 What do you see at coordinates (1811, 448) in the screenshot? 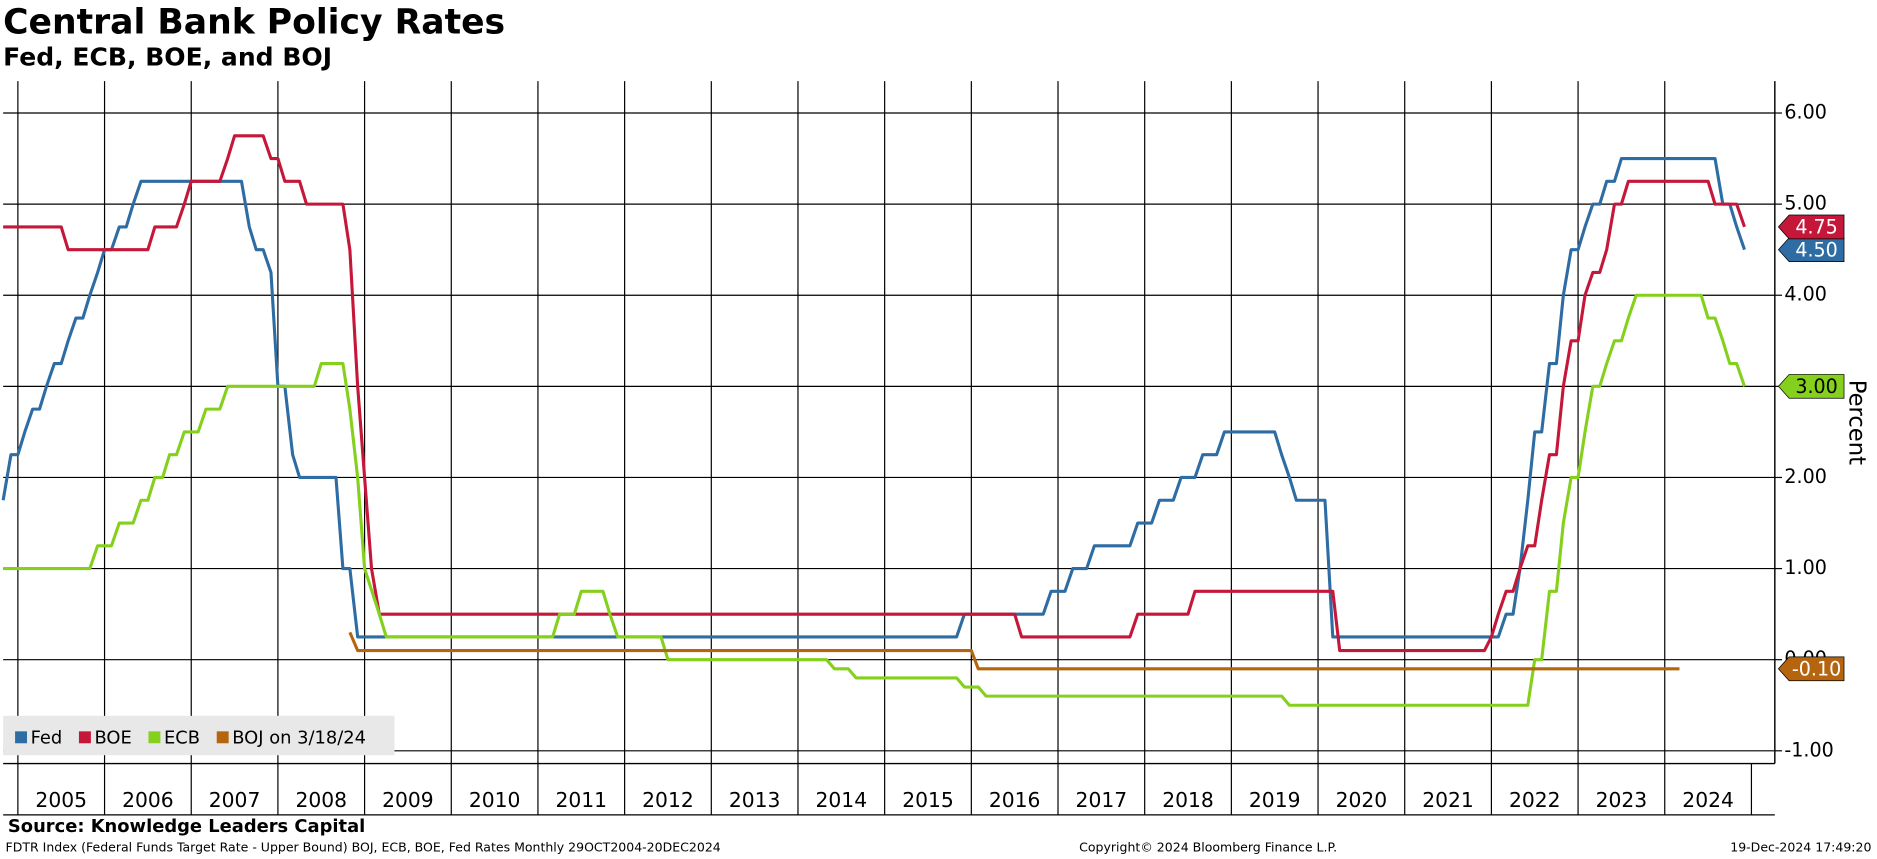
I see `last-value-tags: 4.504.75 3.00 -0.10` at bounding box center [1811, 448].